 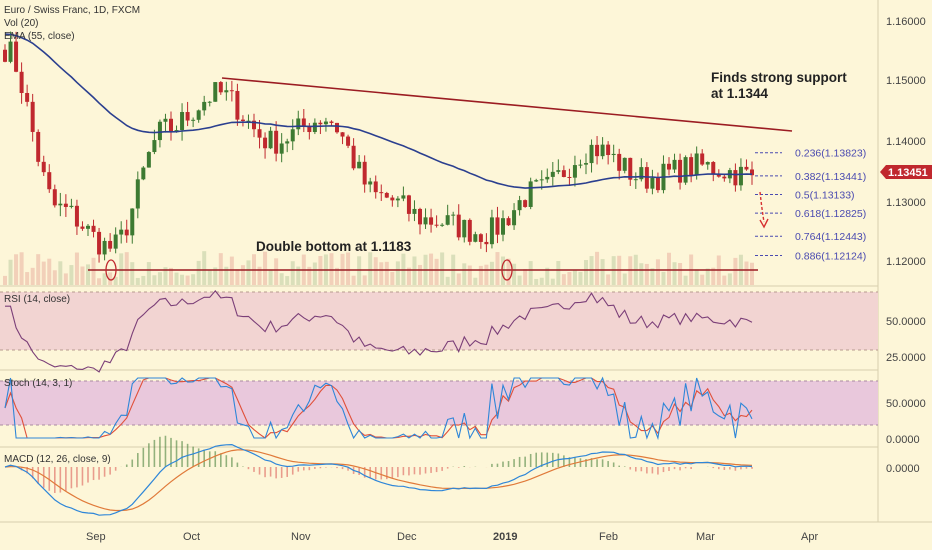 I want to click on last-price-tag: 1.13451, so click(x=906, y=172).